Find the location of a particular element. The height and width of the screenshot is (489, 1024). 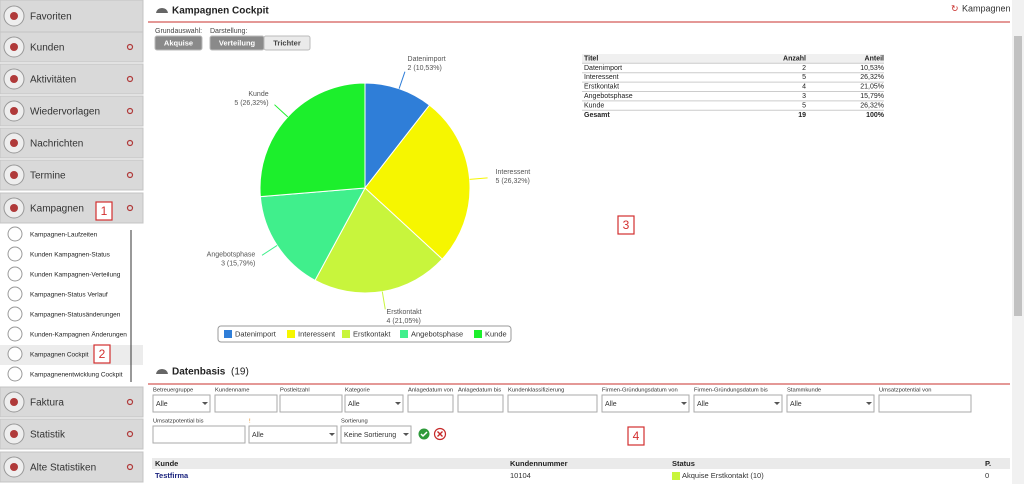

submenu-label: Kampagnenentwicklung Cockpit is located at coordinates (76, 375).